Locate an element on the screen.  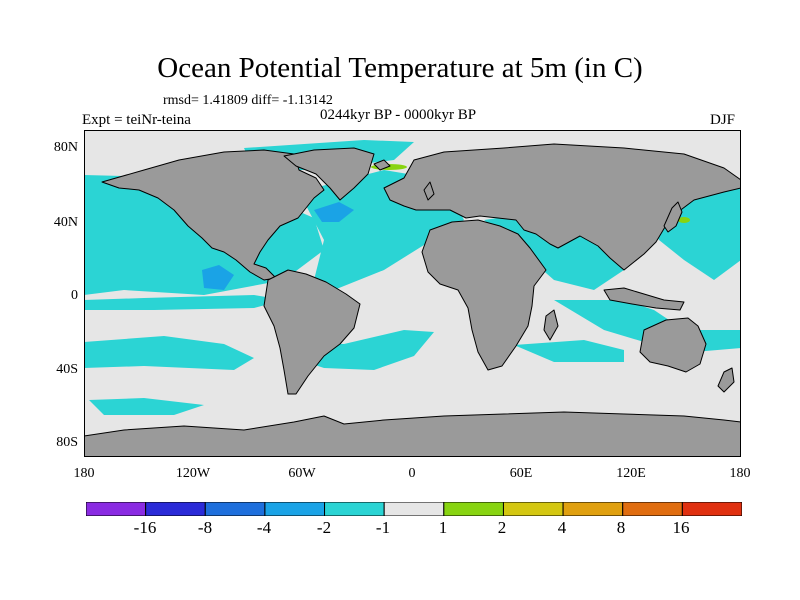
japan is located at coordinates (673, 217).